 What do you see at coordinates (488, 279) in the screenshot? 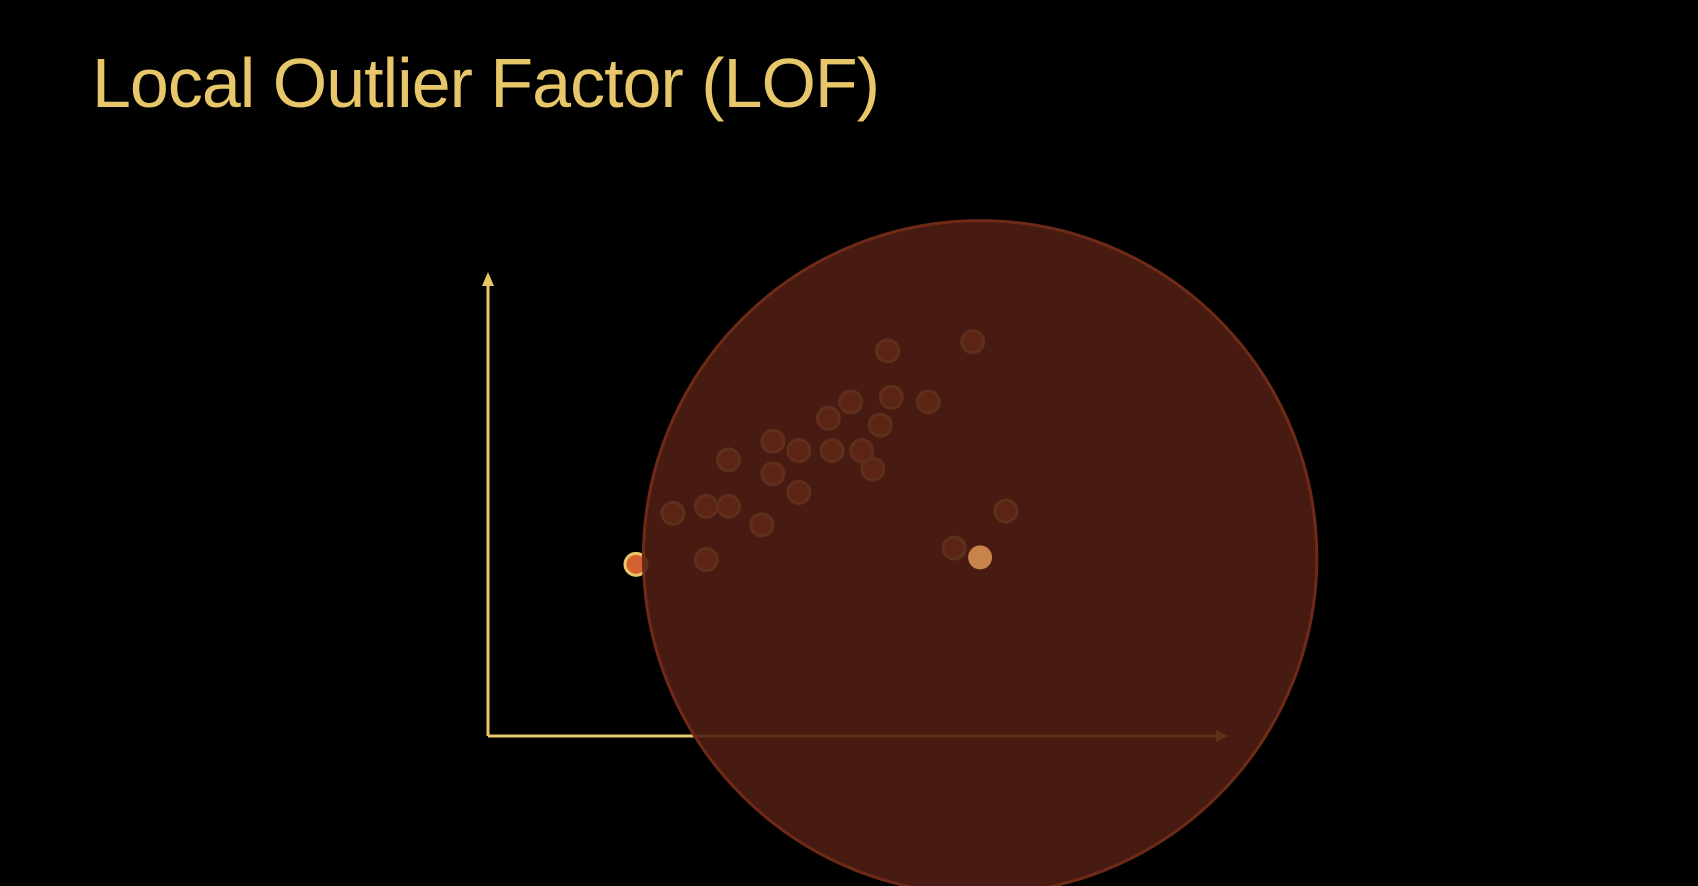
I see `y-axis-arrow` at bounding box center [488, 279].